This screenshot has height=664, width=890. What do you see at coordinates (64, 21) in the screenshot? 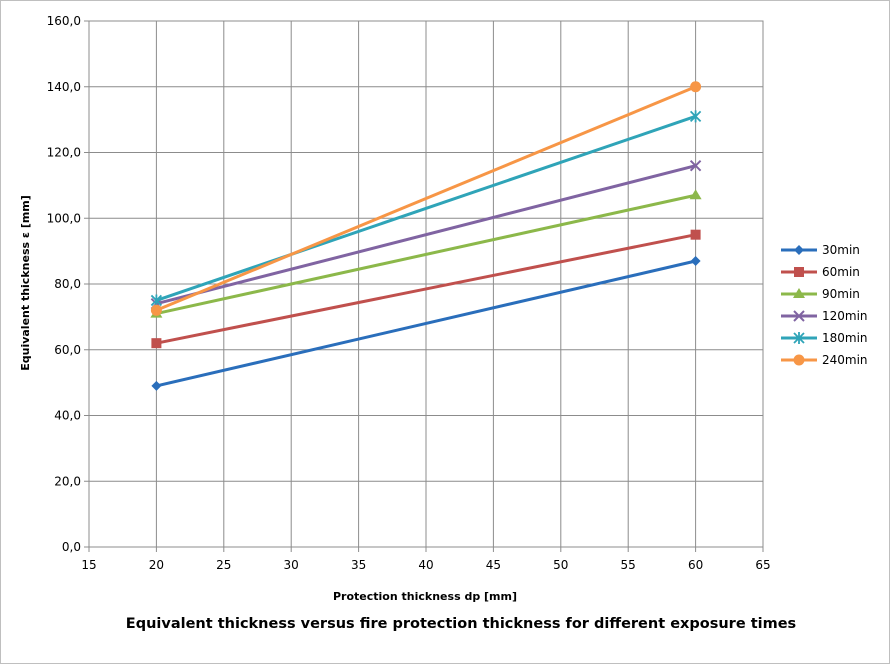
I see `y-tick-label: 160,0` at bounding box center [64, 21].